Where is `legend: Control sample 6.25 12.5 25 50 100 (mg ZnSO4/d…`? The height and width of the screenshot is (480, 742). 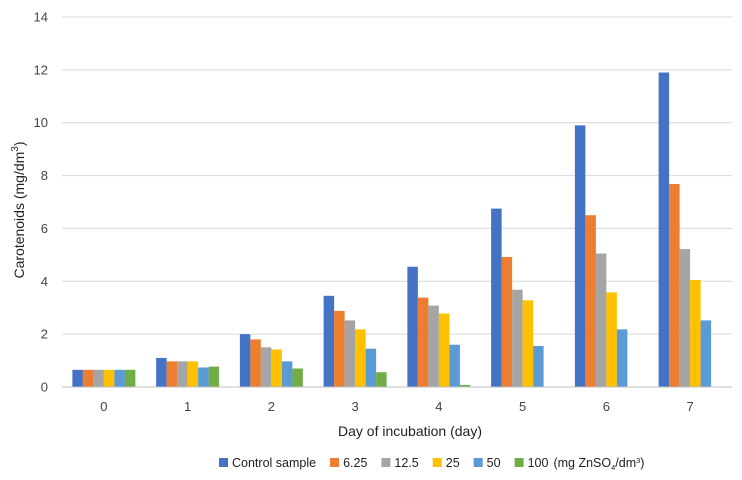
legend: Control sample 6.25 12.5 25 50 100 (mg ZnSO4/d… is located at coordinates (431, 464).